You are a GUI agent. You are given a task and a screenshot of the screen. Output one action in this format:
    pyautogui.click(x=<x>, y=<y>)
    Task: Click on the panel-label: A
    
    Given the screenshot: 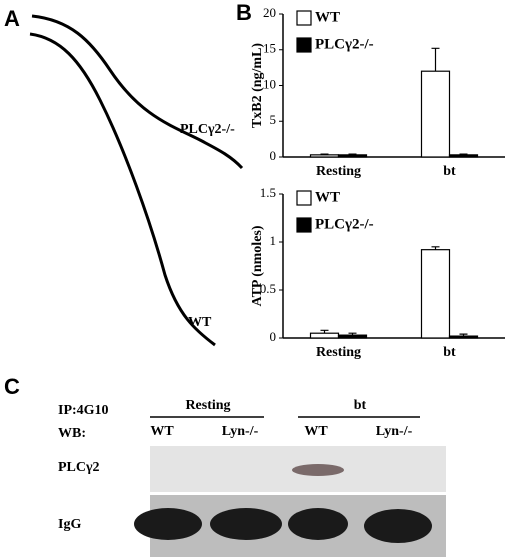 What is the action you would take?
    pyautogui.click(x=12, y=18)
    